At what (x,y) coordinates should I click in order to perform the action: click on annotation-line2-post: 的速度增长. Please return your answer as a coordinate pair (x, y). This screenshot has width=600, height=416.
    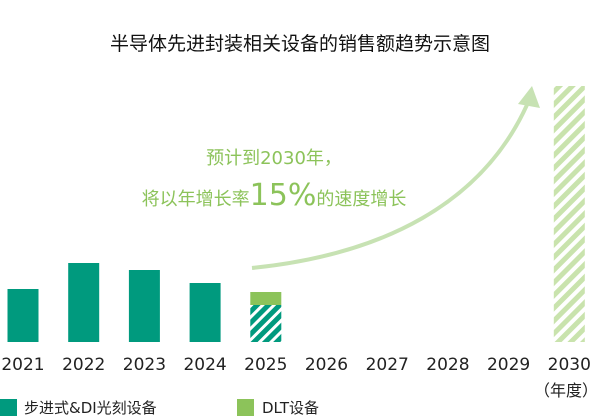
    Looking at the image, I should click on (361, 199).